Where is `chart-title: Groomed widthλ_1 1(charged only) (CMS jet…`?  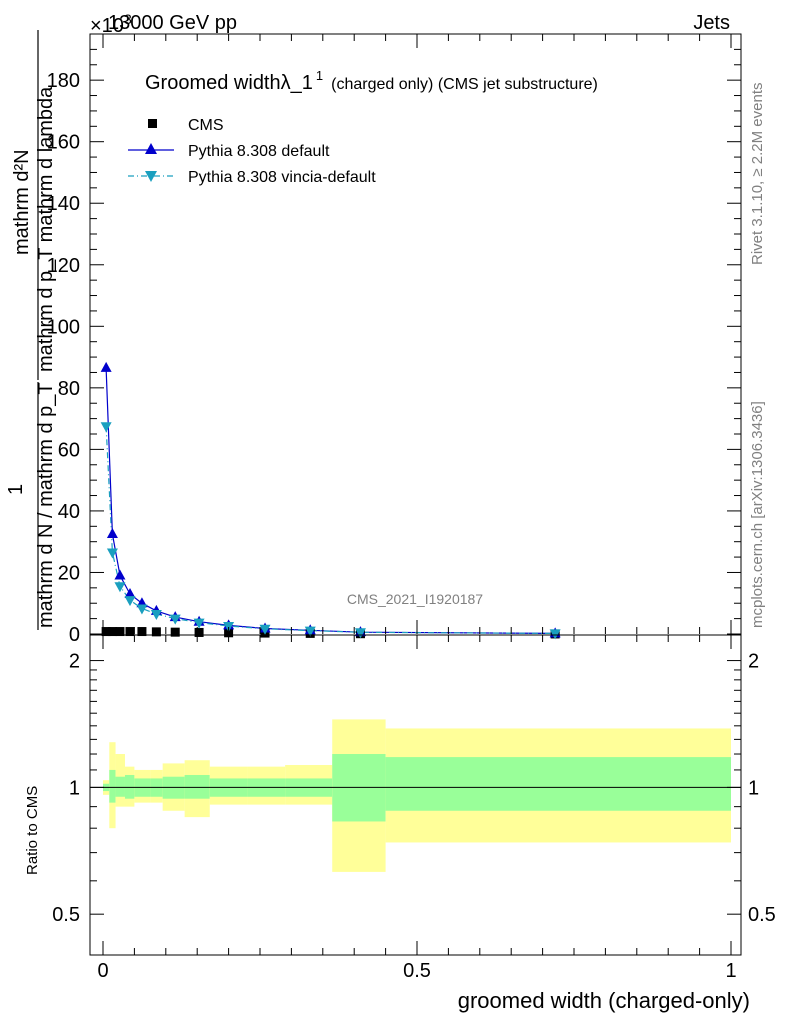
chart-title: Groomed widthλ_1 1(charged only) (CMS jet… is located at coordinates (371, 81).